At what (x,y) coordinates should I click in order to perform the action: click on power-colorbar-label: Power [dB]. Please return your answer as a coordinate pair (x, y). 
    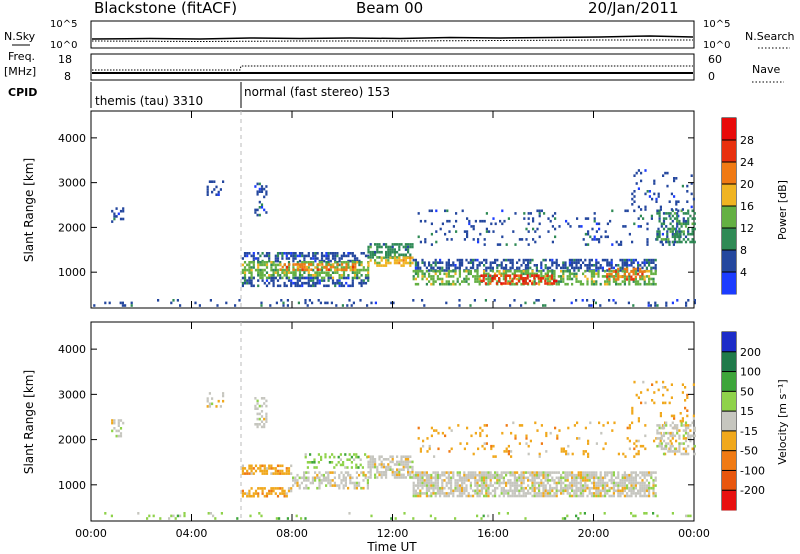
    Looking at the image, I should click on (782, 210).